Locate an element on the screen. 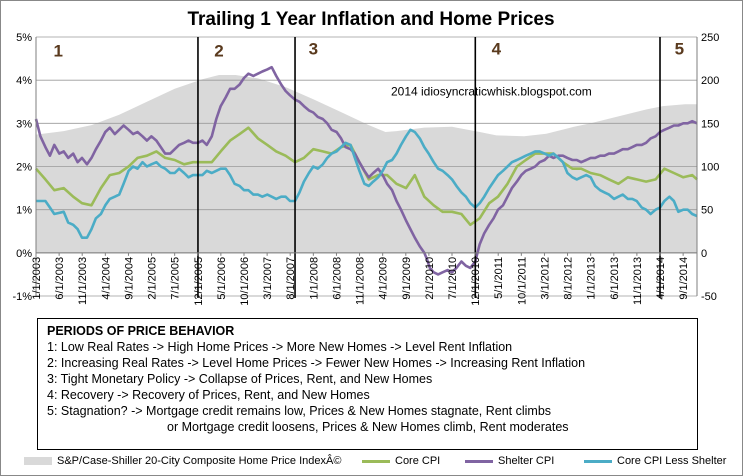 Image resolution: width=743 pixels, height=476 pixels. x-tick-label: 9/1/2009 is located at coordinates (407, 278).